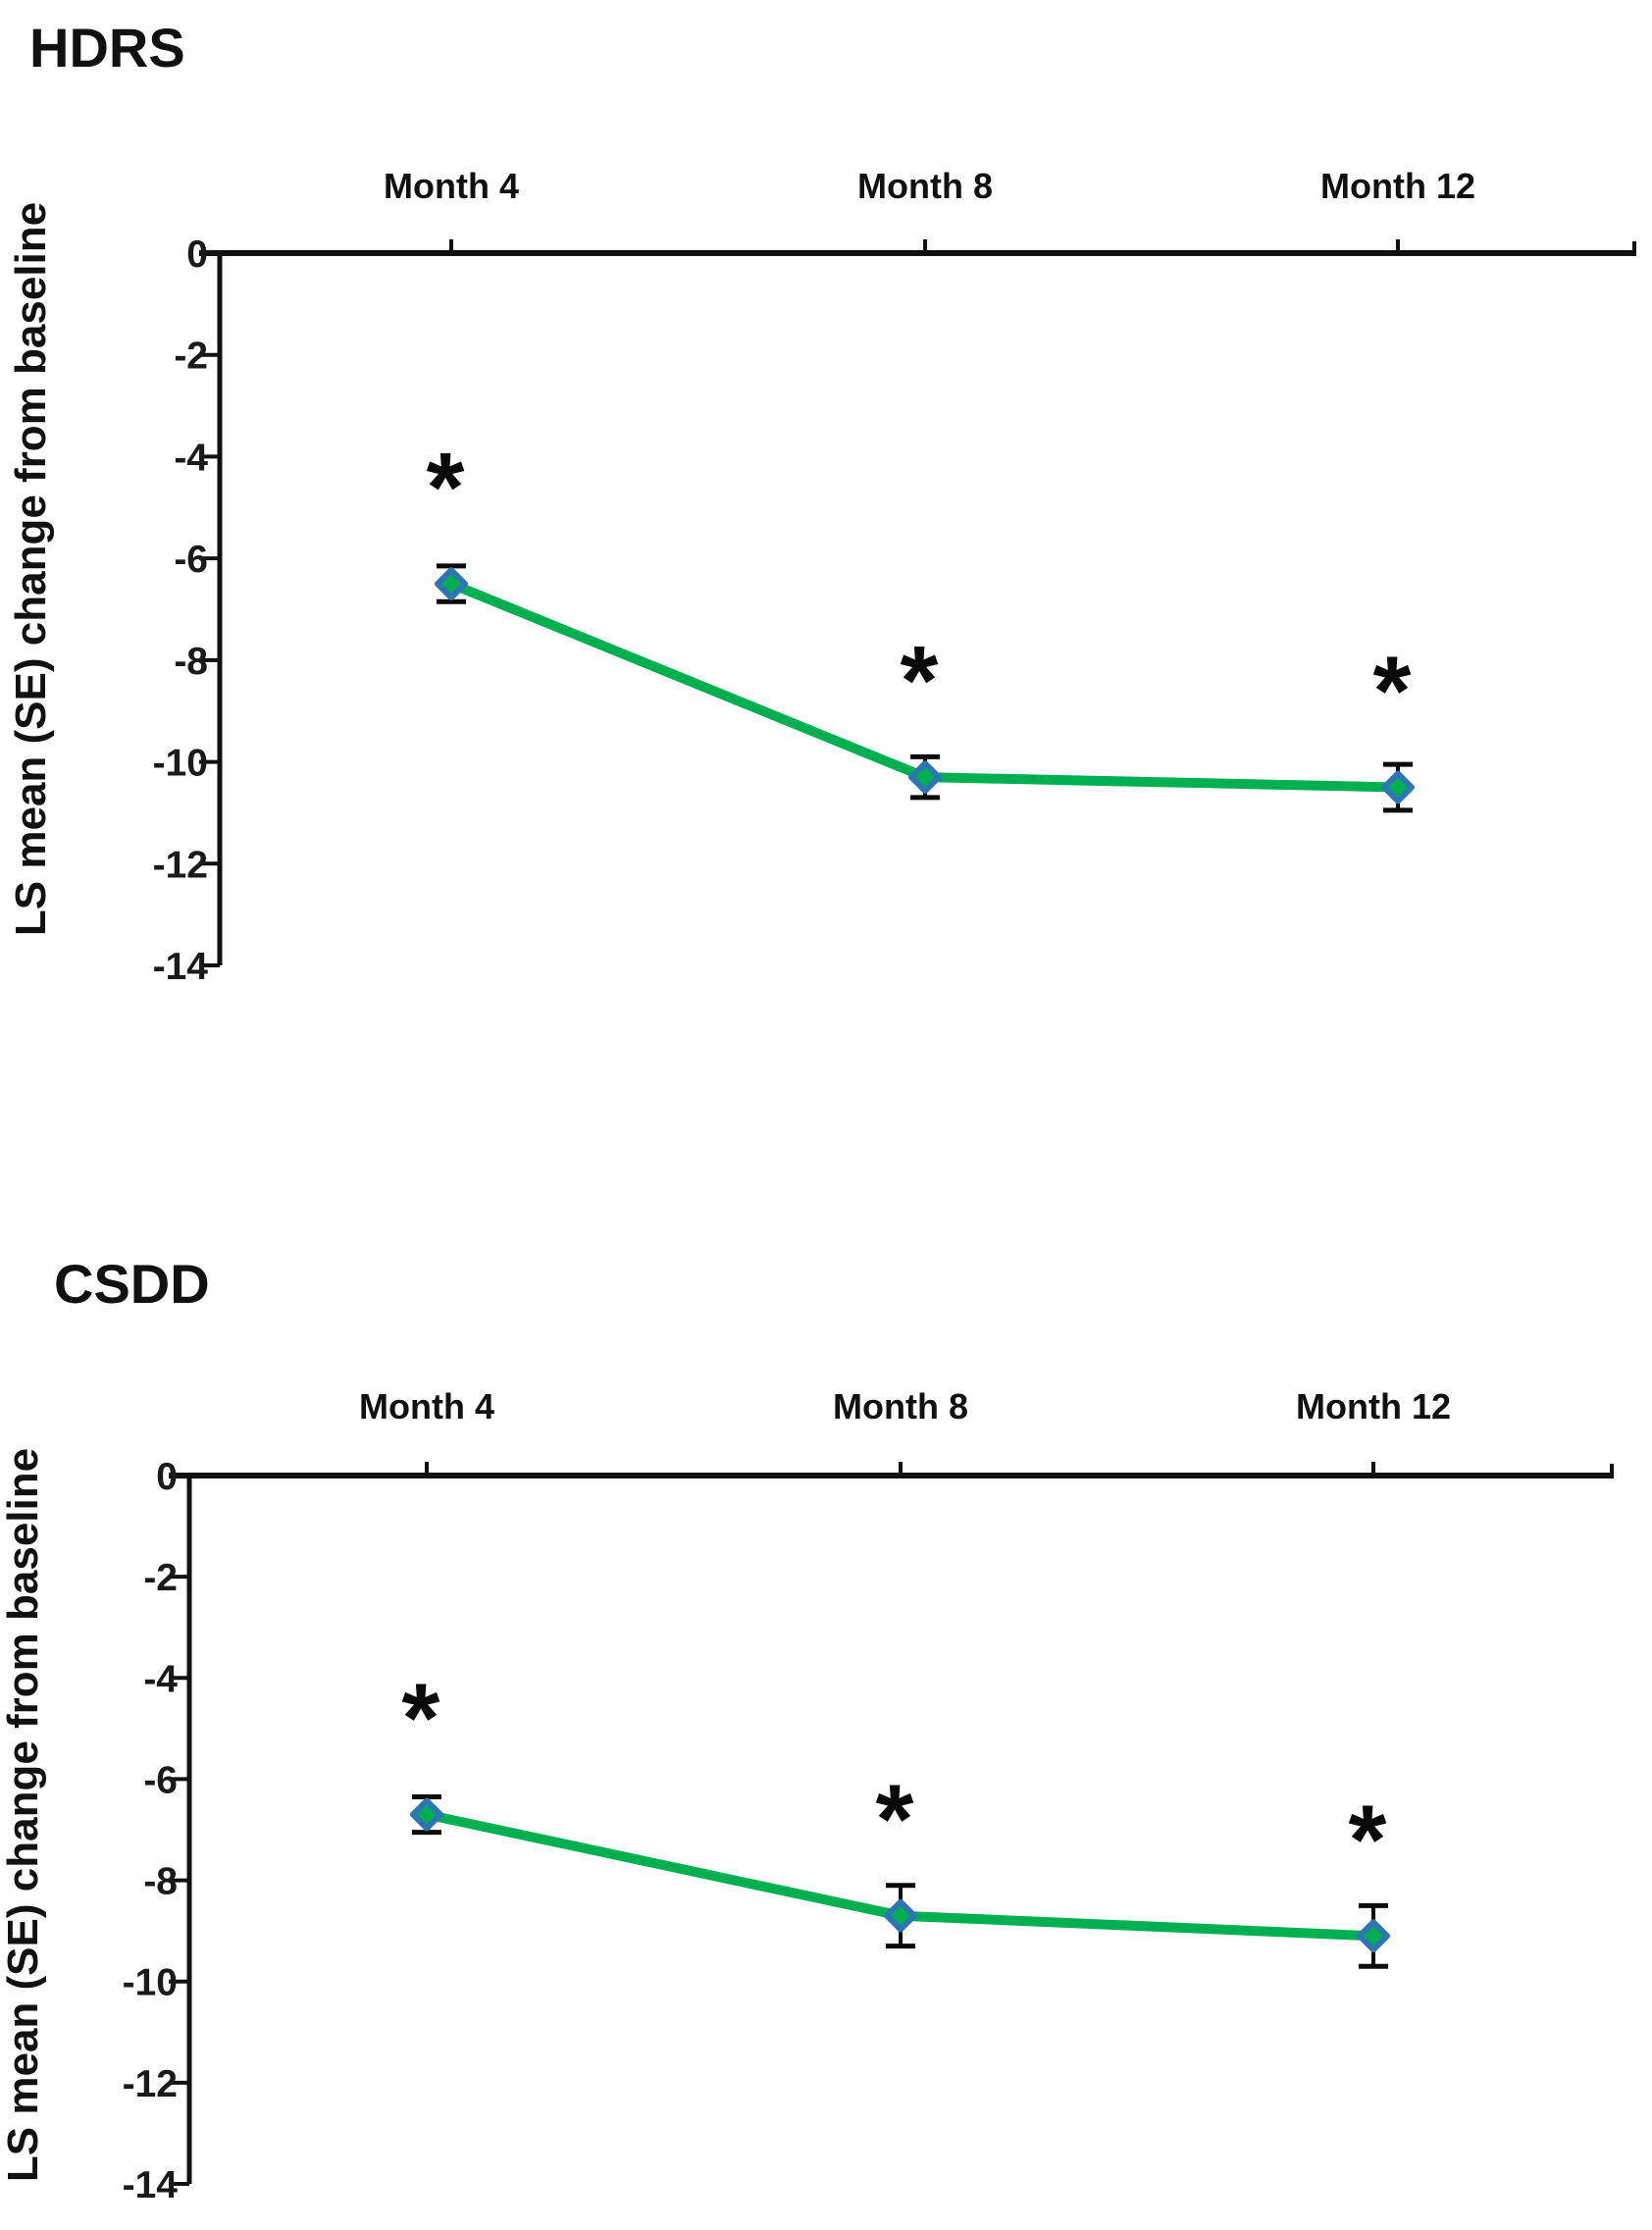  What do you see at coordinates (132, 1284) in the screenshot?
I see `chart-title: CSDD` at bounding box center [132, 1284].